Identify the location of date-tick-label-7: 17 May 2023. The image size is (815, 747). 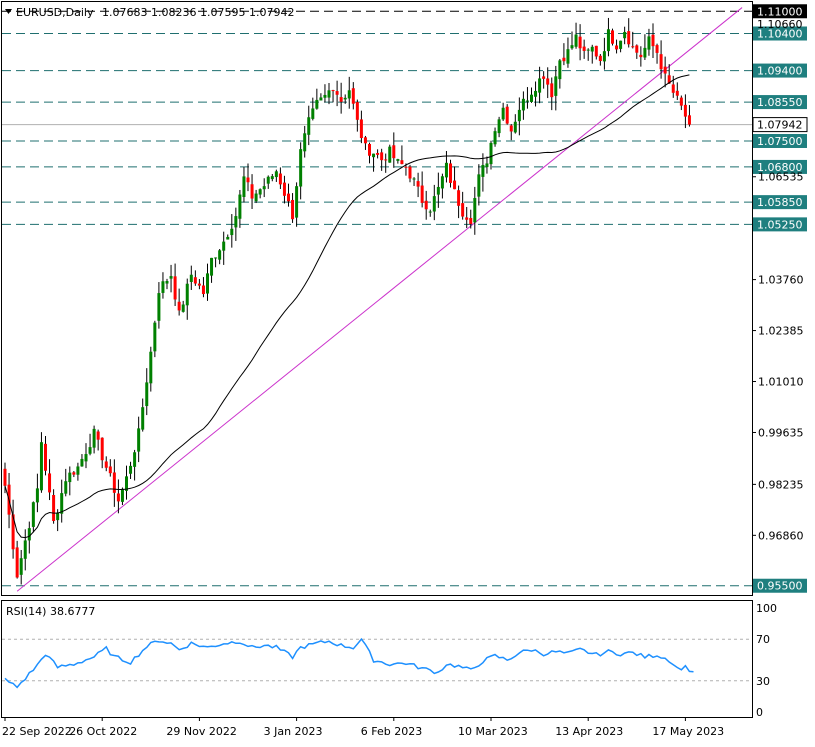
(688, 731).